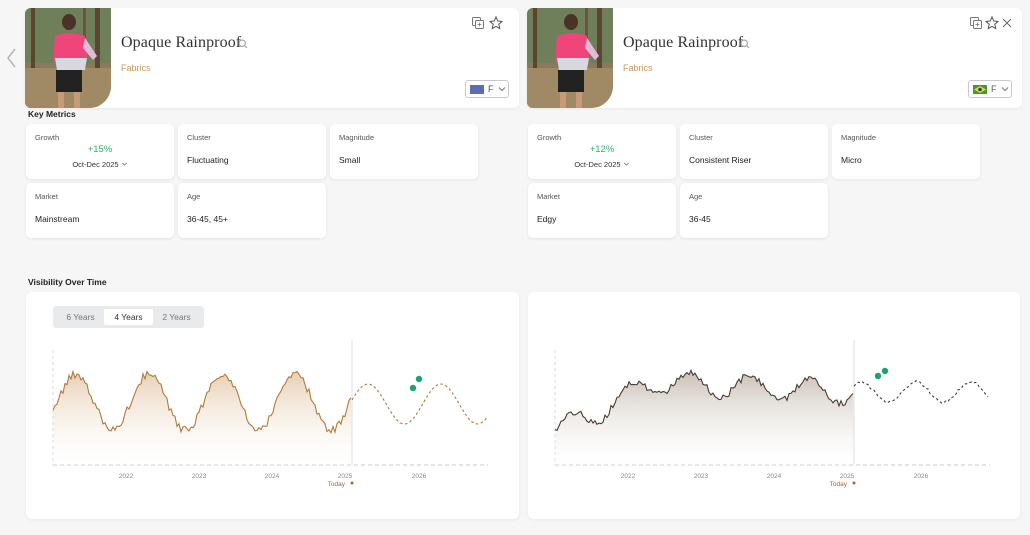 The image size is (1030, 535). What do you see at coordinates (754, 151) in the screenshot?
I see `metric-cluster: Cluster Consistent Riser` at bounding box center [754, 151].